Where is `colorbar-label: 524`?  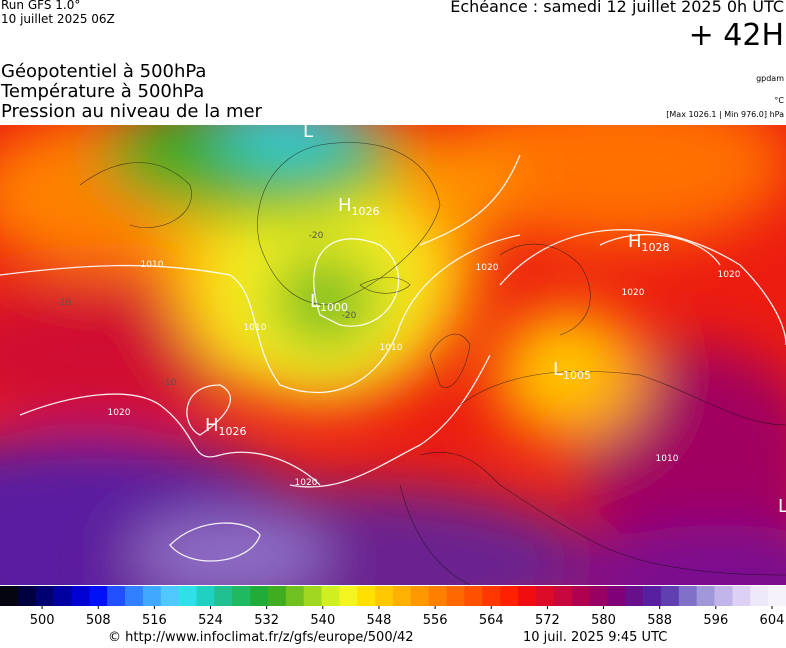
colorbar-label: 524 is located at coordinates (210, 620).